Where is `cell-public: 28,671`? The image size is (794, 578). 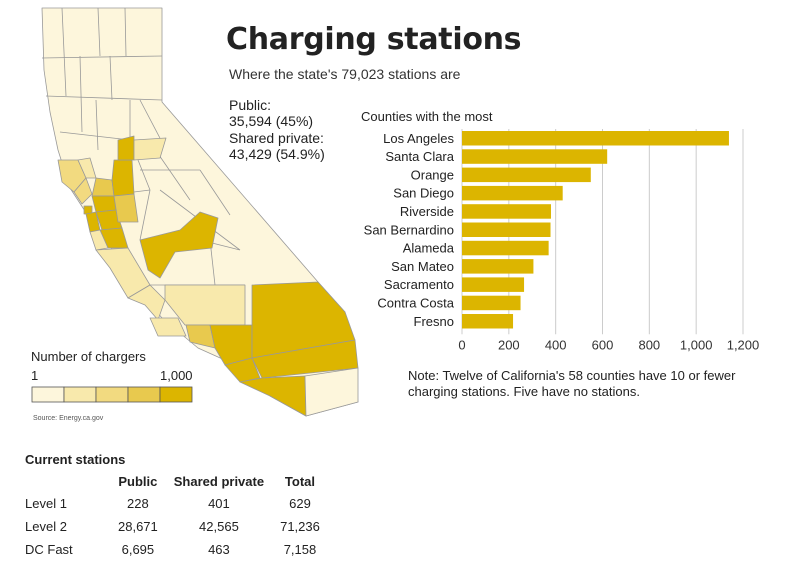
cell-public: 28,671 is located at coordinates (138, 526).